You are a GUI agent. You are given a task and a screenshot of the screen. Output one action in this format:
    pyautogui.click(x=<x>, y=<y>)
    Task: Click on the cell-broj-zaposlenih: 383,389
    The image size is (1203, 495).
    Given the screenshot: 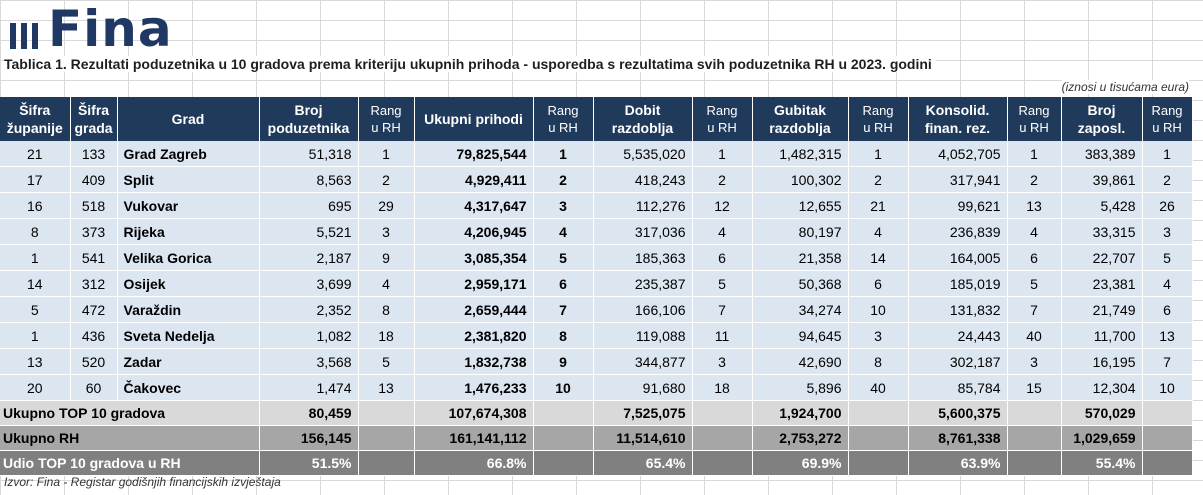 What is the action you would take?
    pyautogui.click(x=1102, y=154)
    